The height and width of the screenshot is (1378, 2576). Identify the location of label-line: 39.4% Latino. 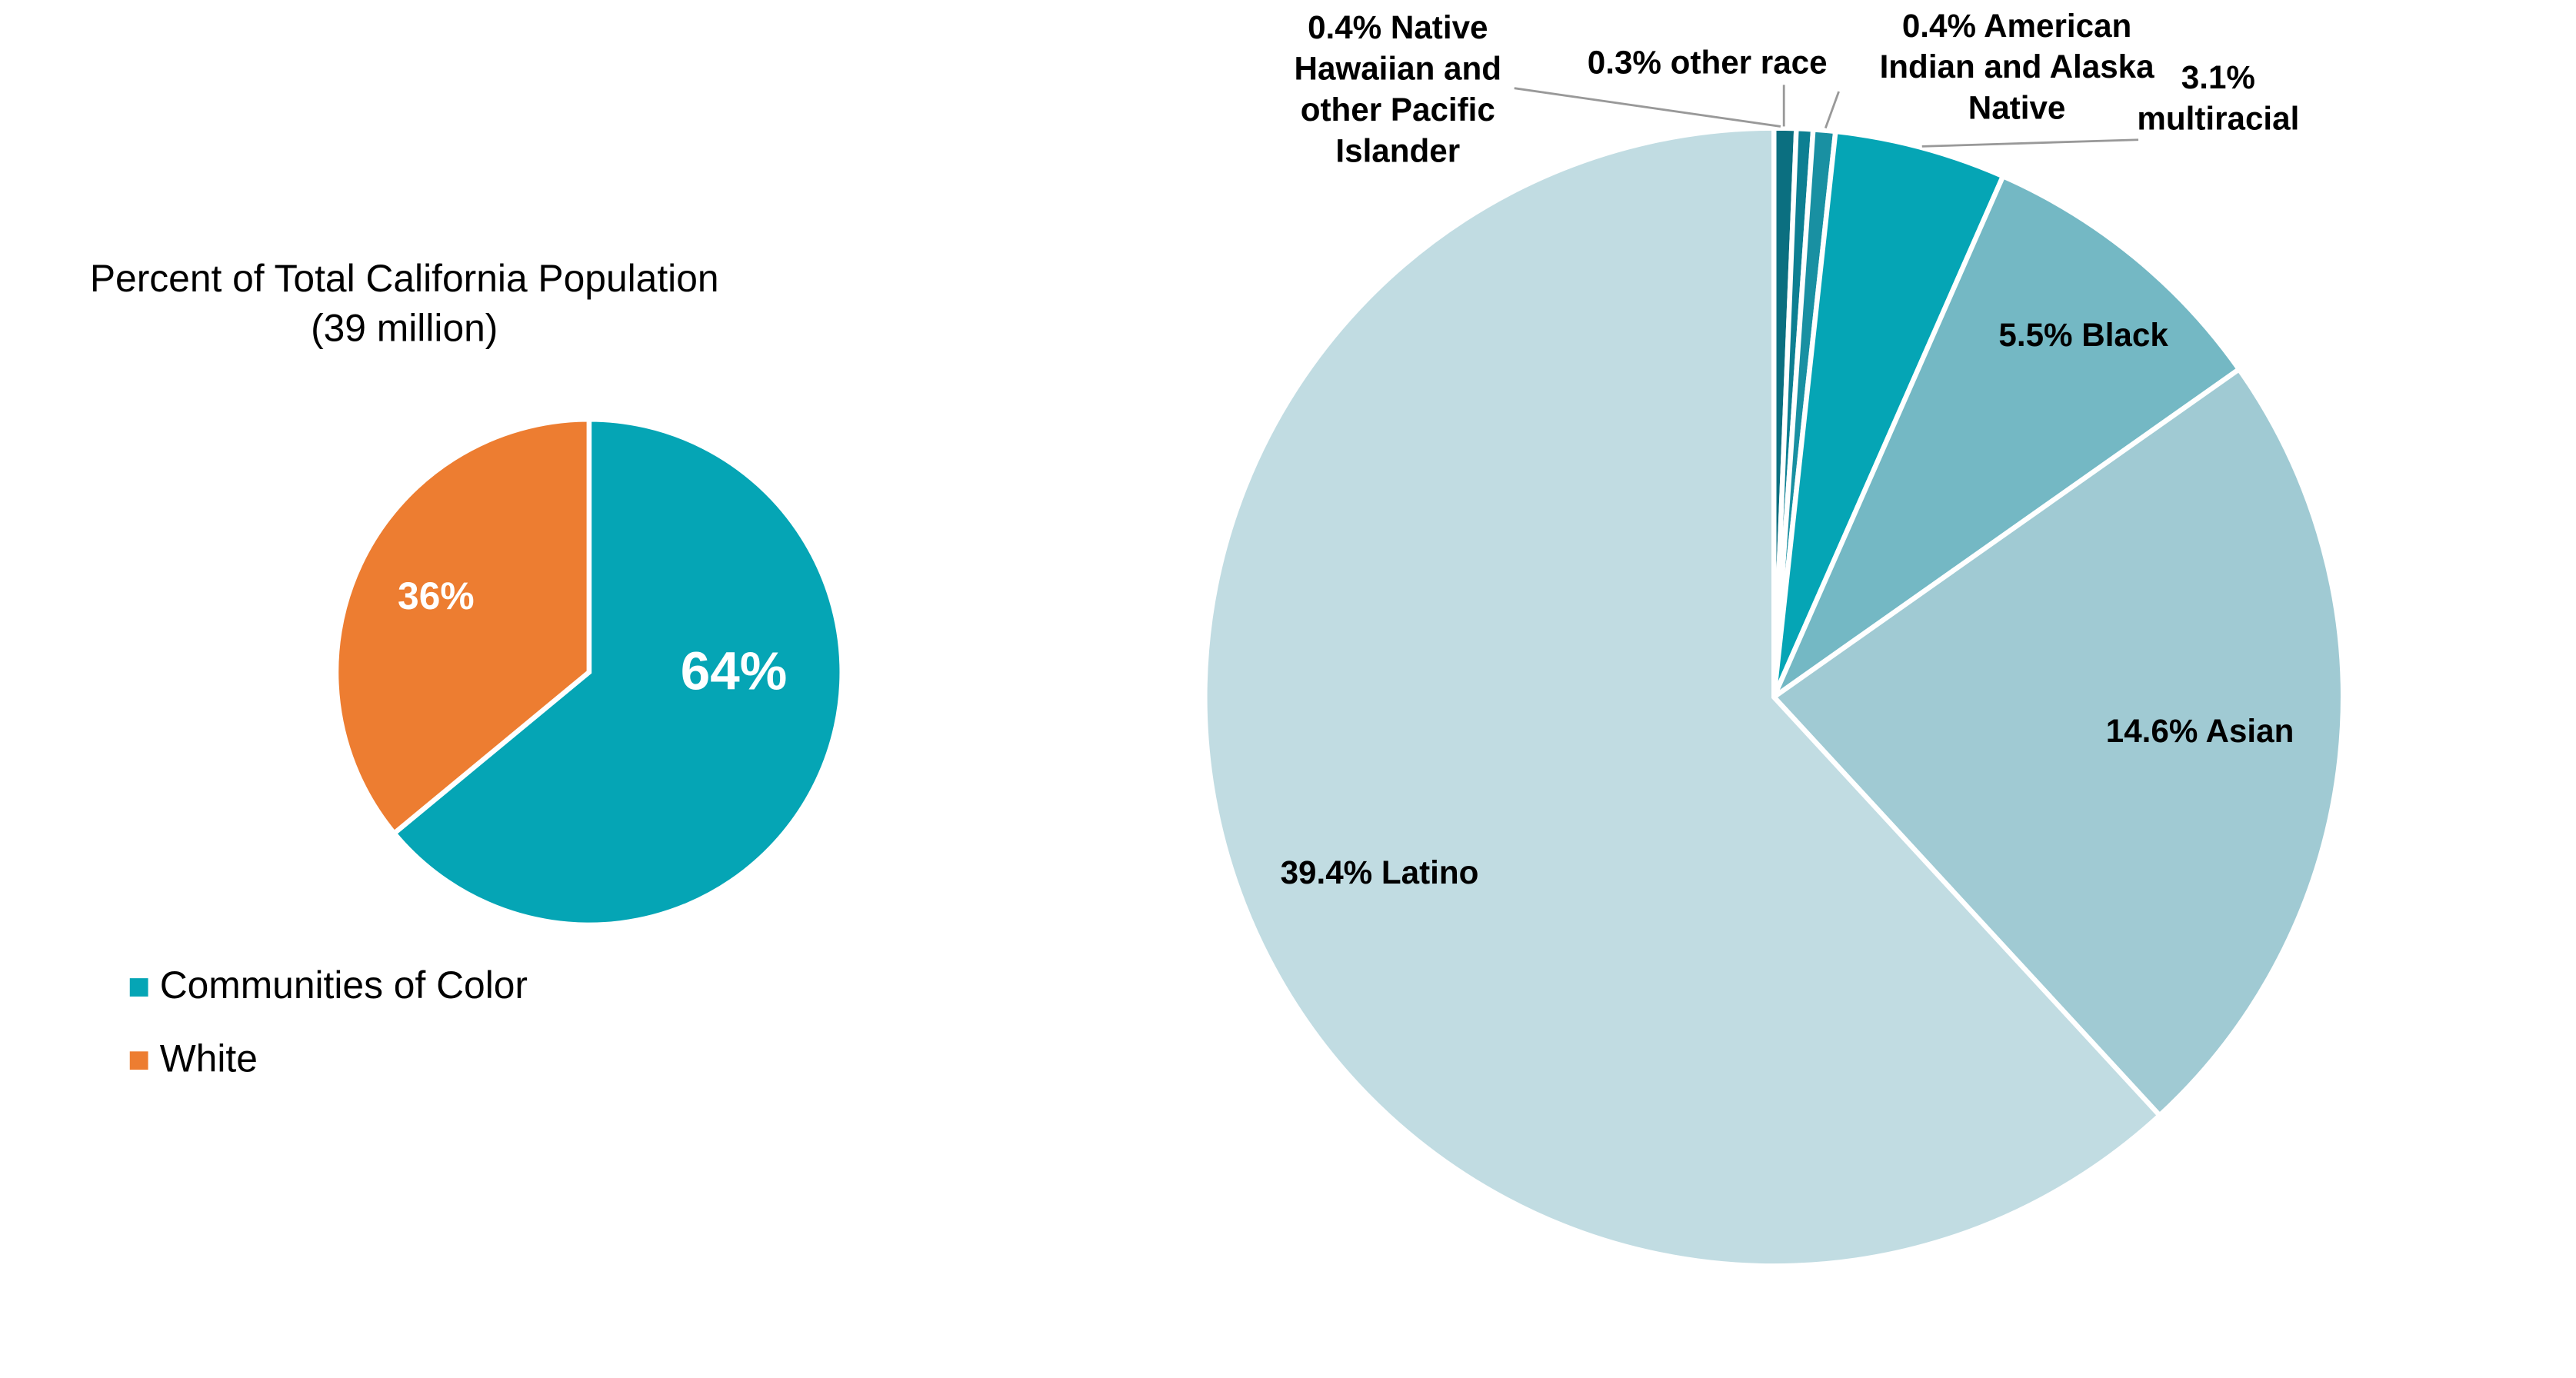
(1380, 872).